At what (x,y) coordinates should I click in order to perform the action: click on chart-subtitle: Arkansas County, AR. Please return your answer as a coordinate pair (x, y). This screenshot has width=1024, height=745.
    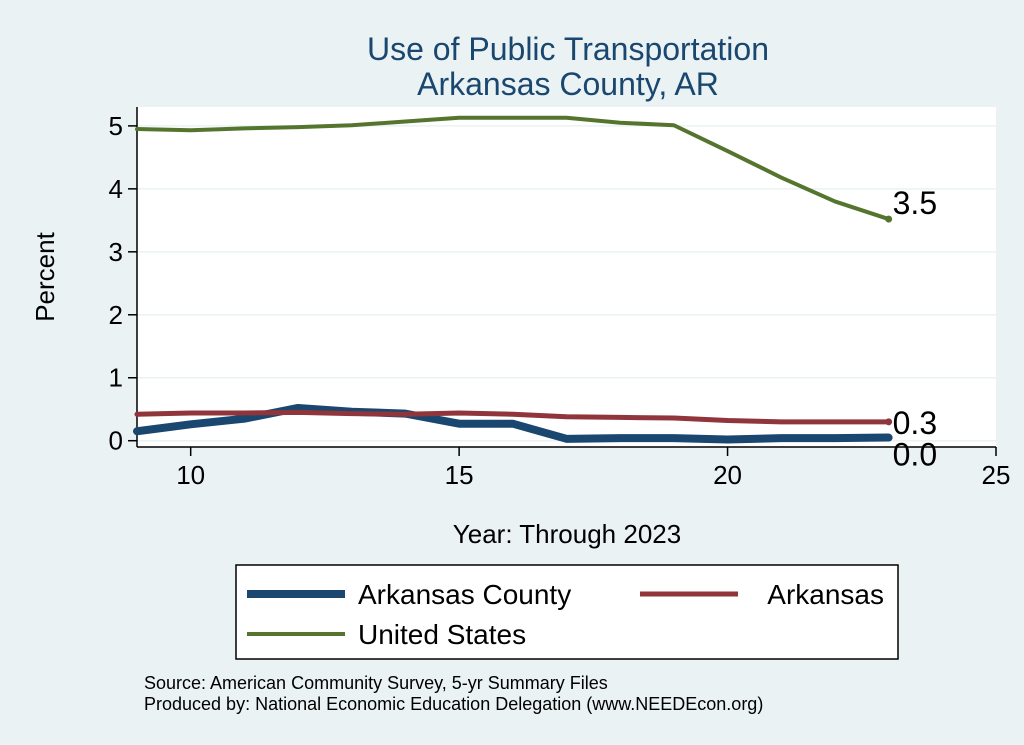
    Looking at the image, I should click on (568, 84).